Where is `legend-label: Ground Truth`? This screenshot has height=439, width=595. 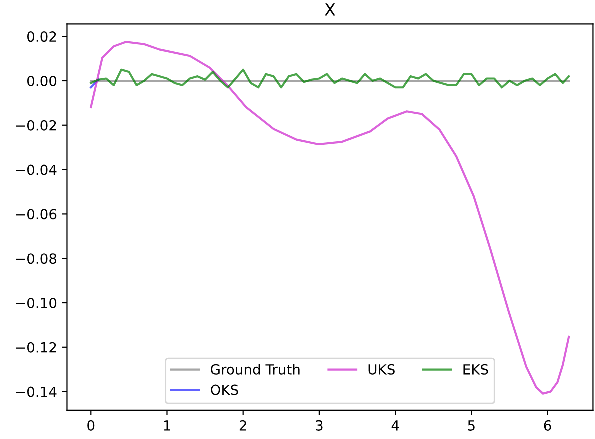 legend-label: Ground Truth is located at coordinates (255, 369).